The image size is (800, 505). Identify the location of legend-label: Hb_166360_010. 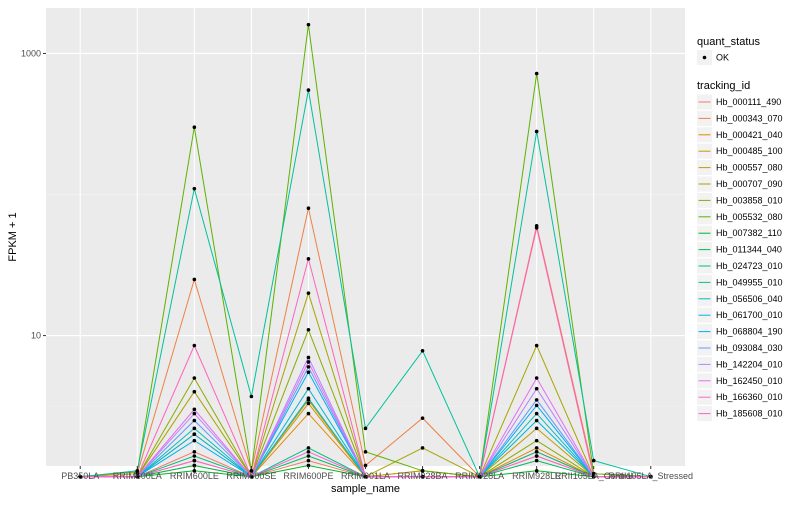
(749, 397).